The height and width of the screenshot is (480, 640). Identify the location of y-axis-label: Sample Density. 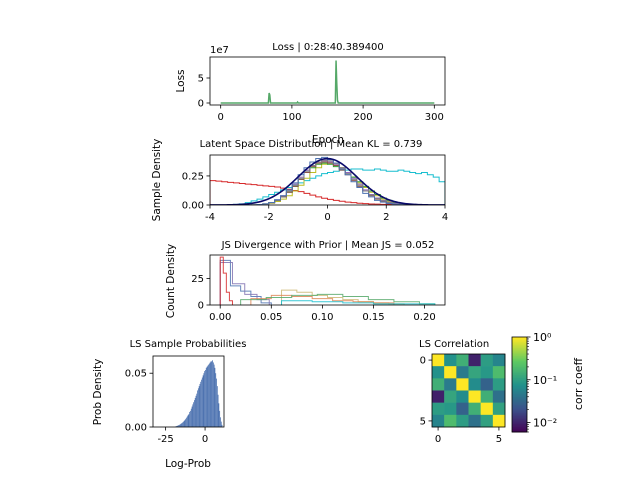
(157, 180).